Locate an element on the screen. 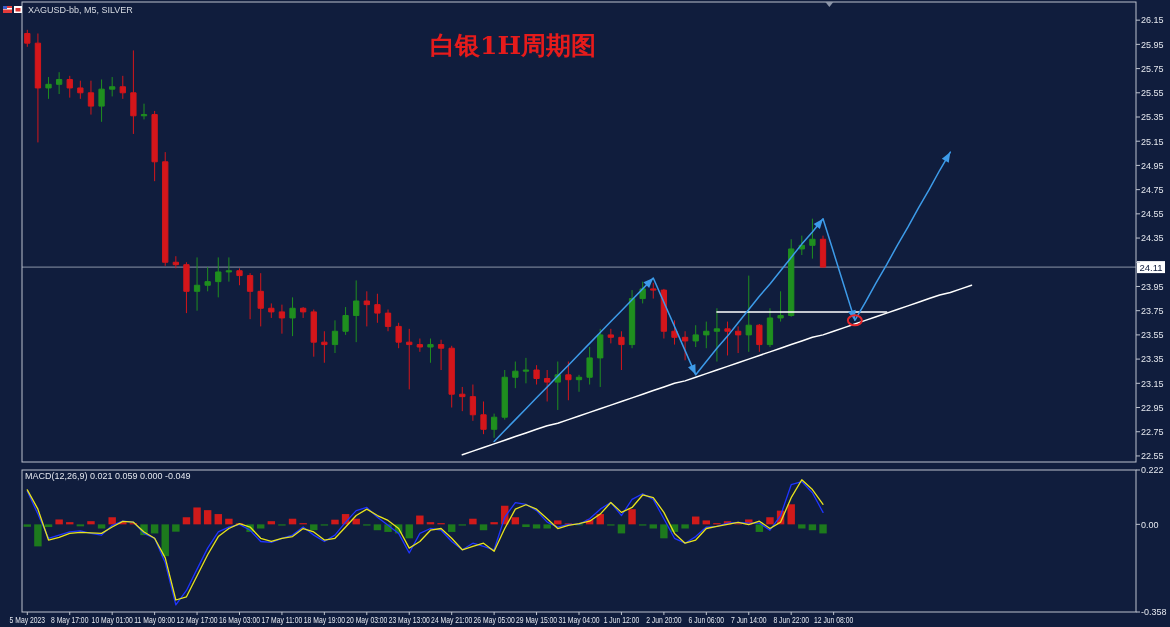  y-tick-label: 25.55 is located at coordinates (1152, 93).